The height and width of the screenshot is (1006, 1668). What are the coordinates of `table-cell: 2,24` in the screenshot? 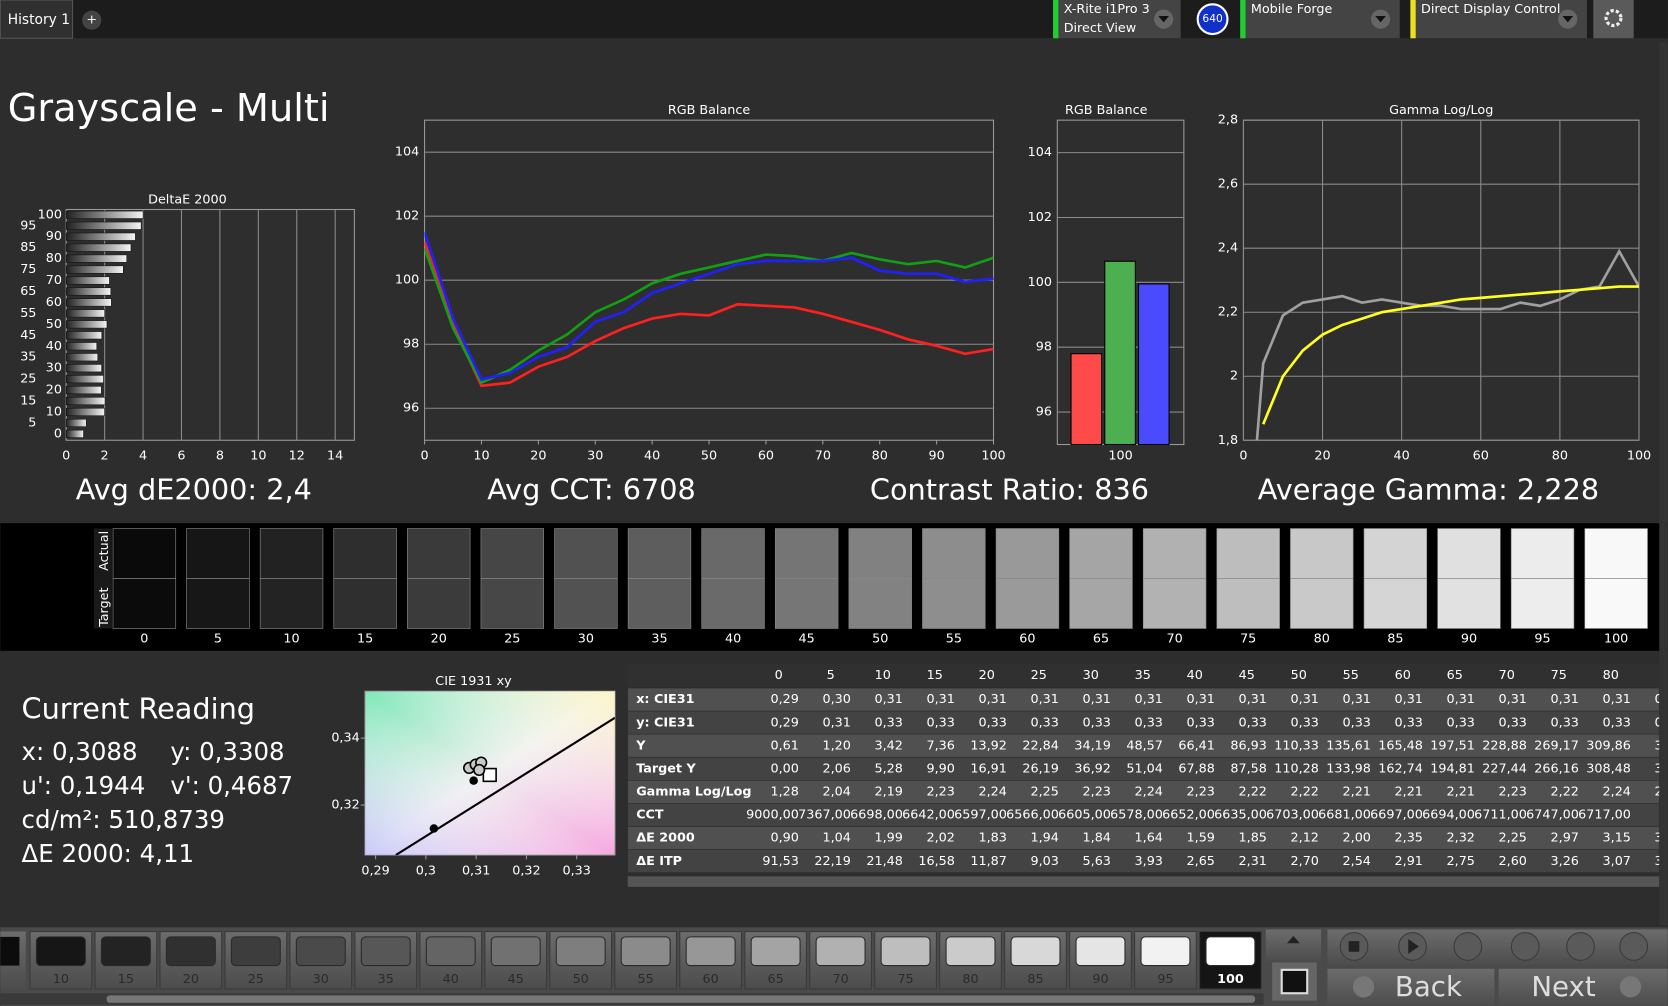 It's located at (1617, 792).